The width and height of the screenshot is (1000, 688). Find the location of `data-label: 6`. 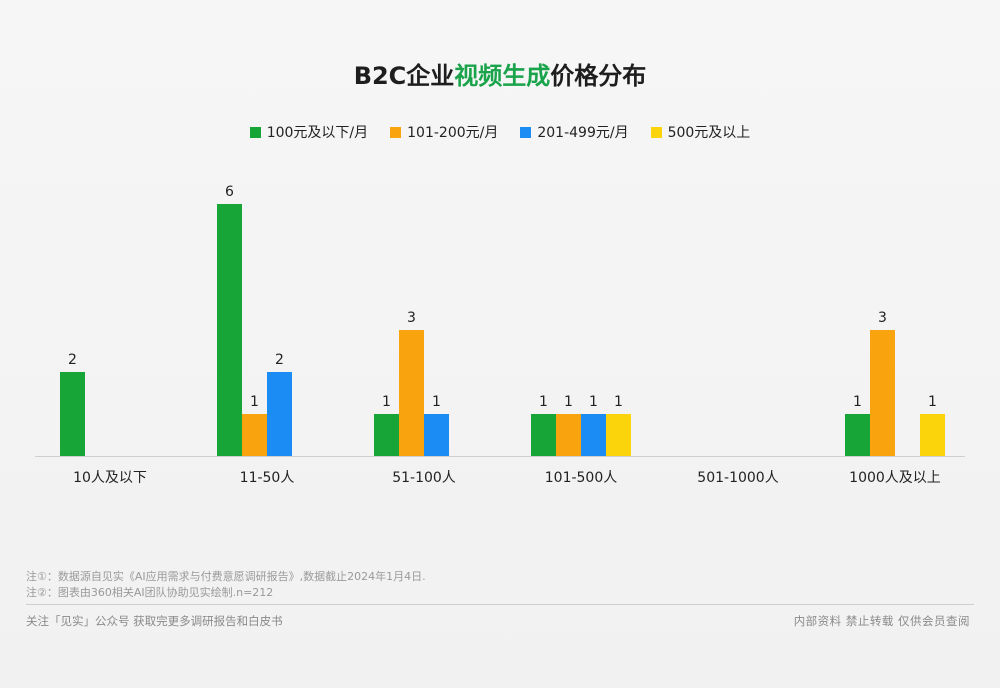

data-label: 6 is located at coordinates (229, 192).